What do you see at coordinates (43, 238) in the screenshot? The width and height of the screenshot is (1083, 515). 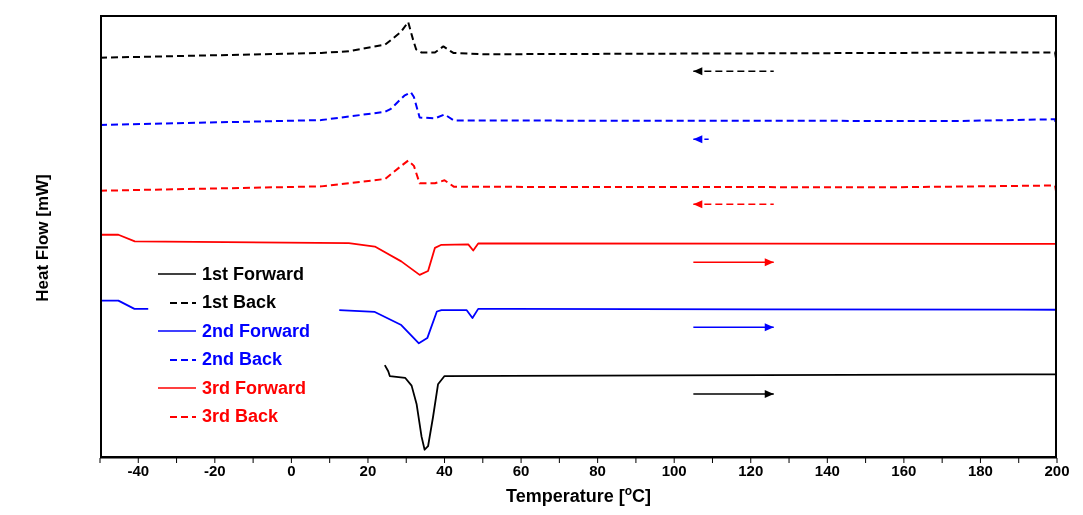 I see `y-axis-title: Heat Flow [mW]` at bounding box center [43, 238].